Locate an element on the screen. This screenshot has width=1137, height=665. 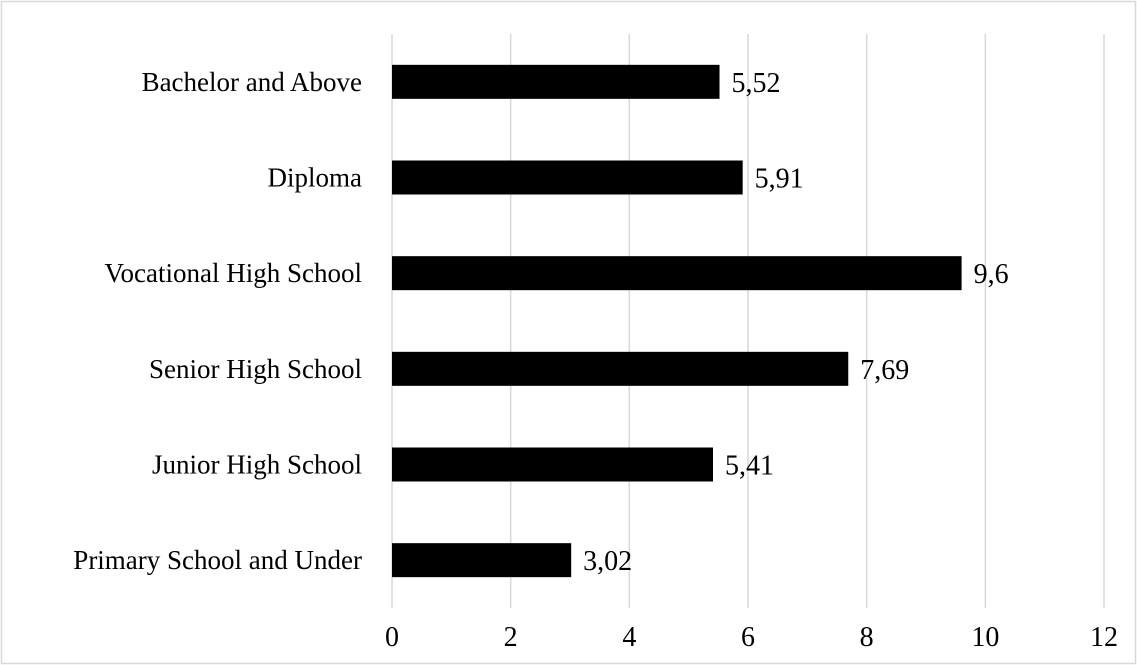
x-tick-label: 12 is located at coordinates (1104, 637).